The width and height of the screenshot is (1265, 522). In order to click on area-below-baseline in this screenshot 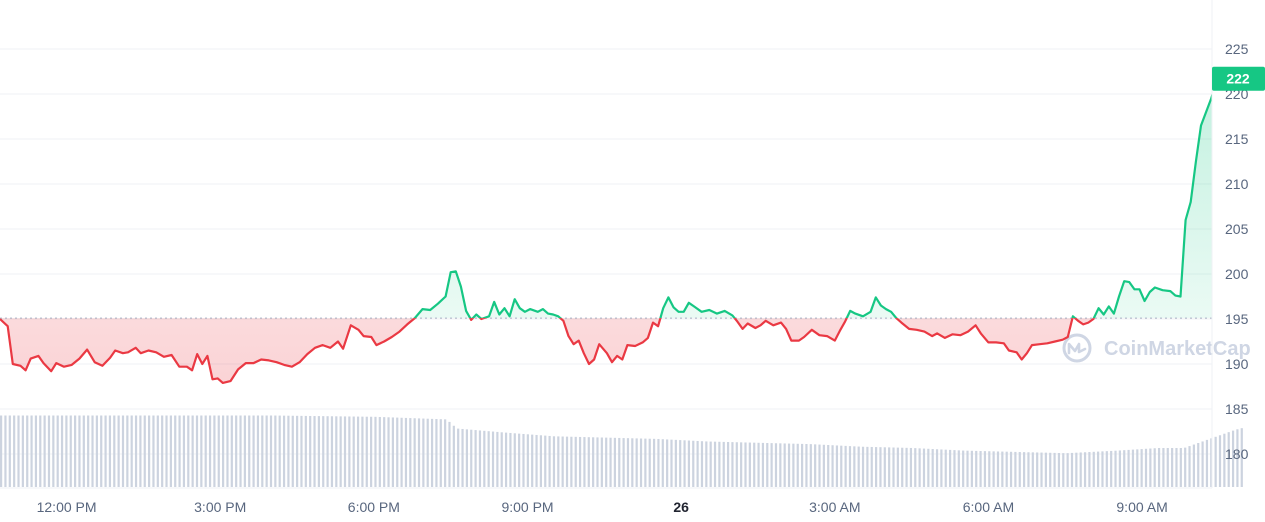, I will do `click(547, 350)`.